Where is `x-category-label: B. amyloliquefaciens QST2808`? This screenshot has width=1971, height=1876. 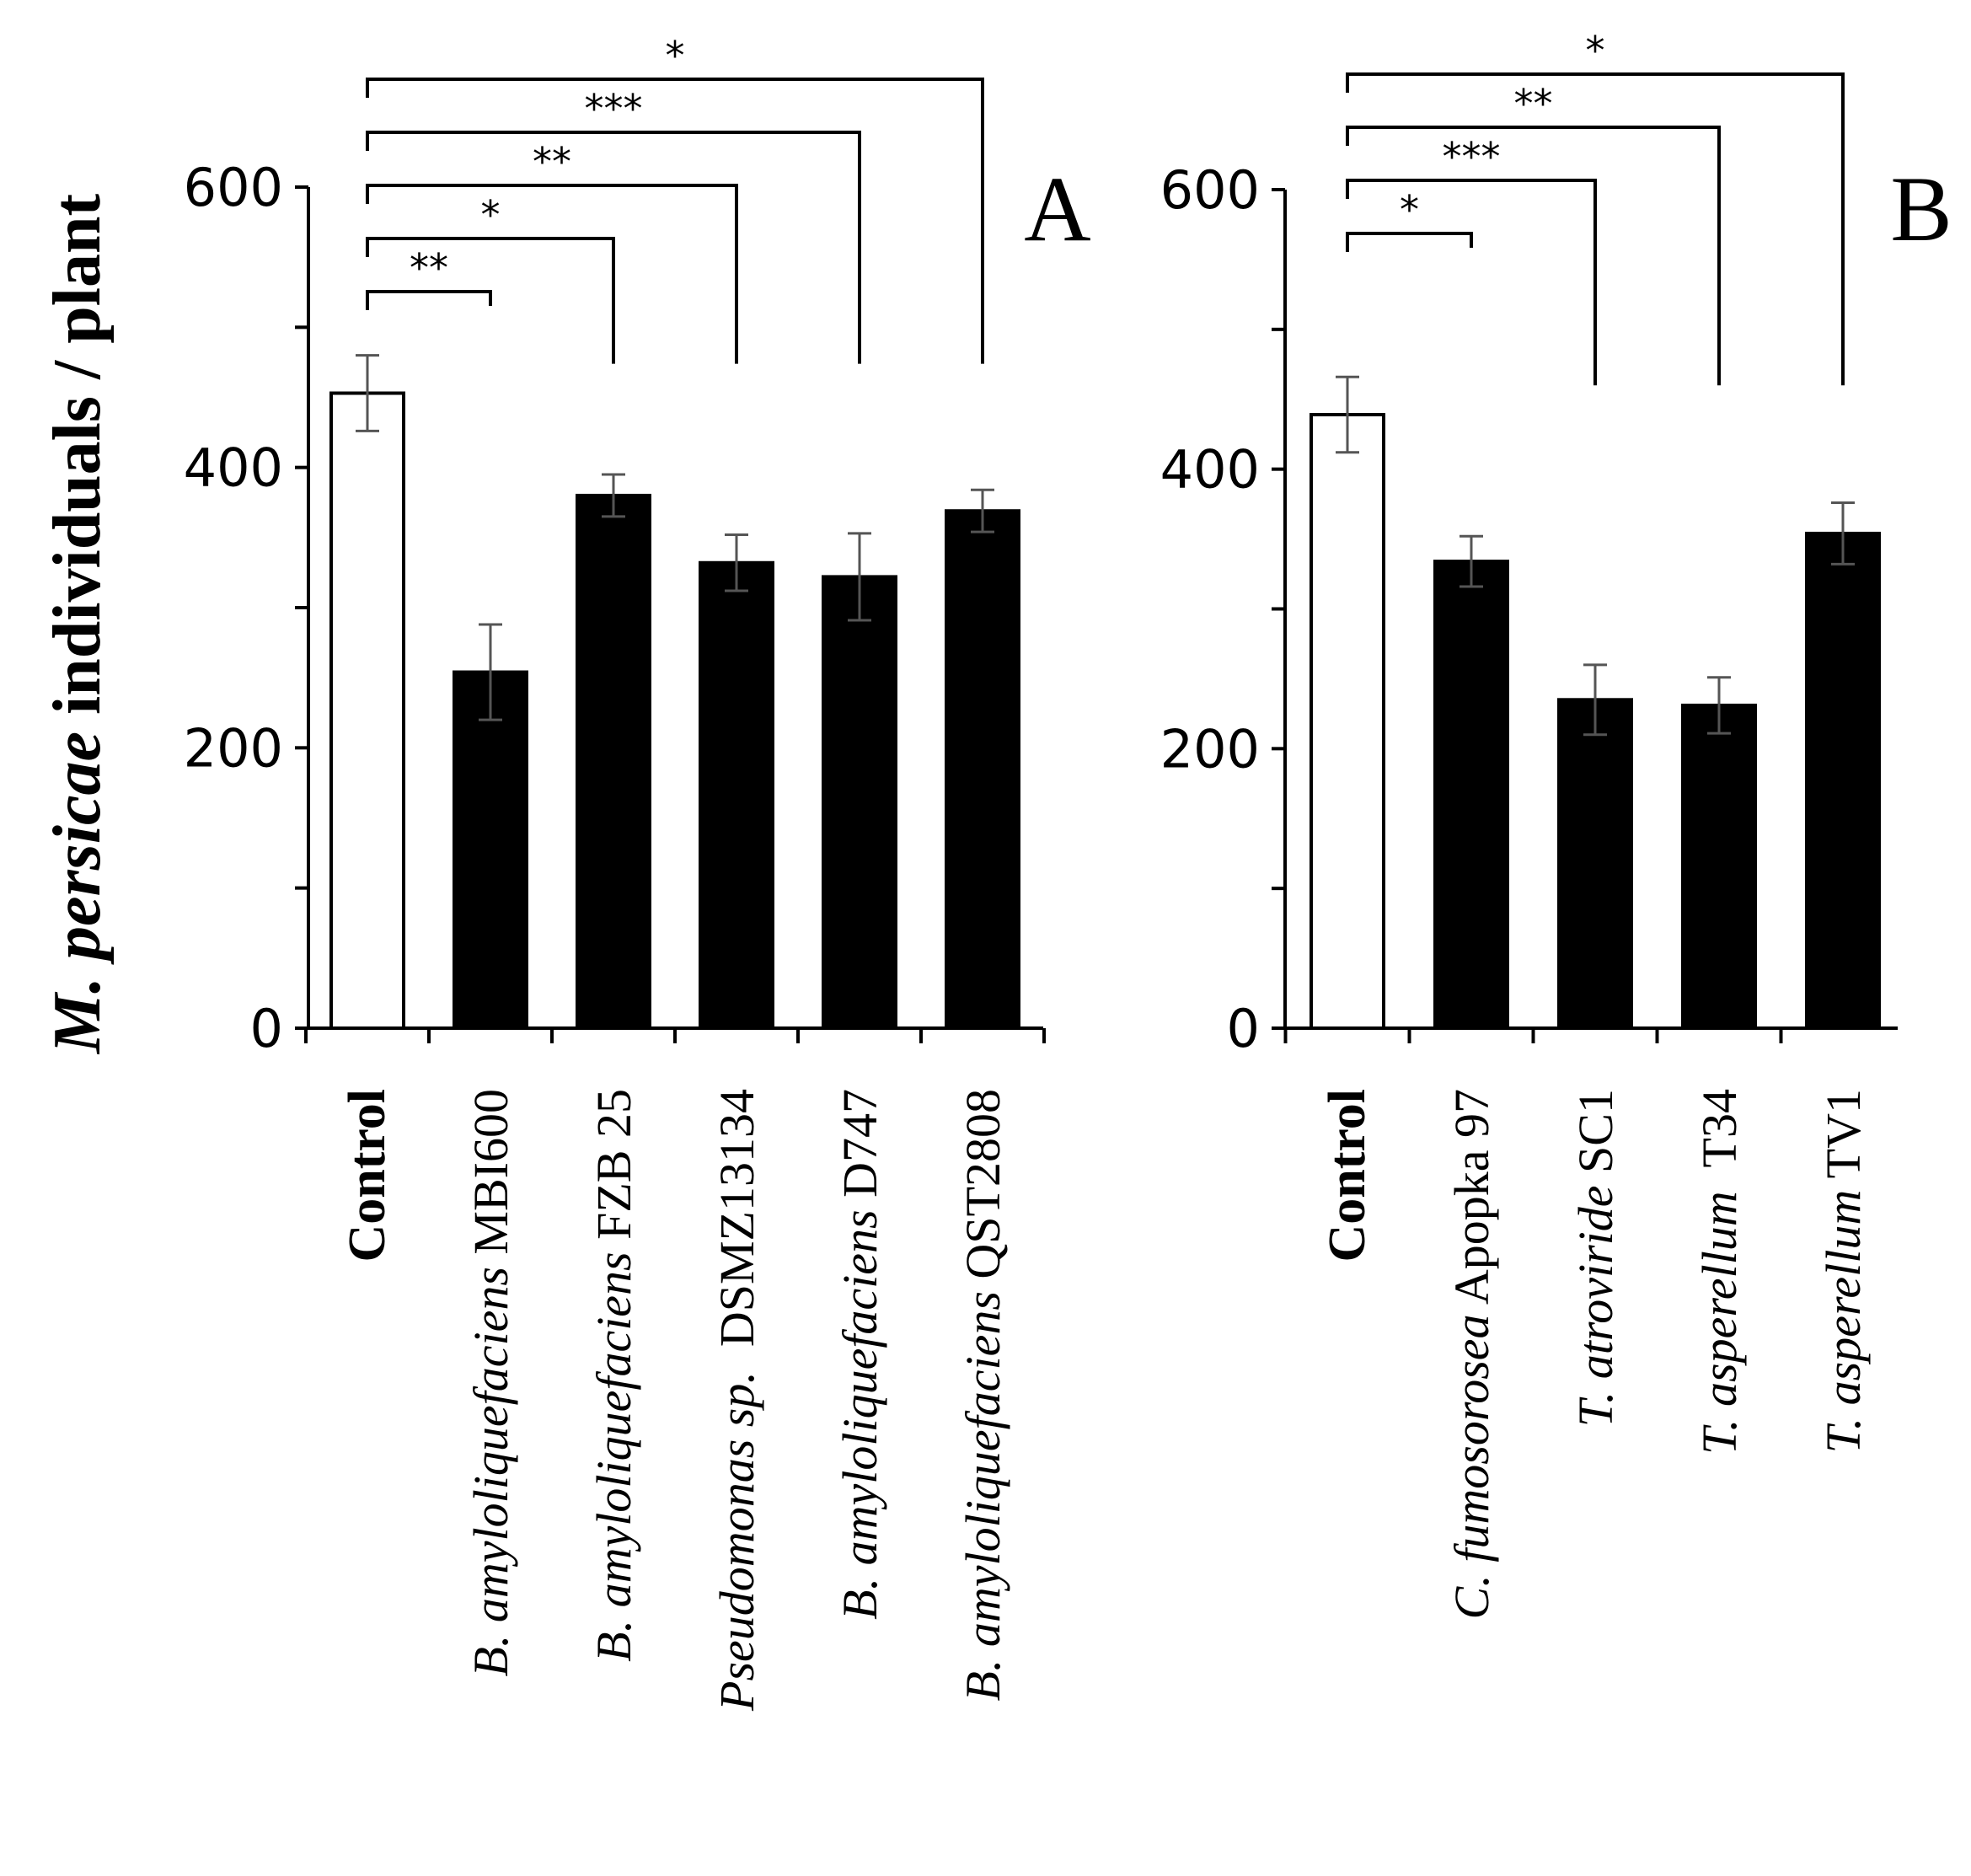
x-category-label: B. amyloliquefaciens QST2808 is located at coordinates (983, 1395).